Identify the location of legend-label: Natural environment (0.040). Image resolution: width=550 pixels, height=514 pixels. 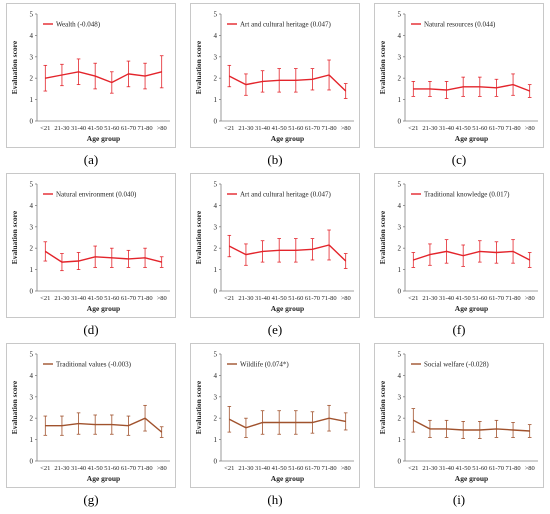
(96, 195).